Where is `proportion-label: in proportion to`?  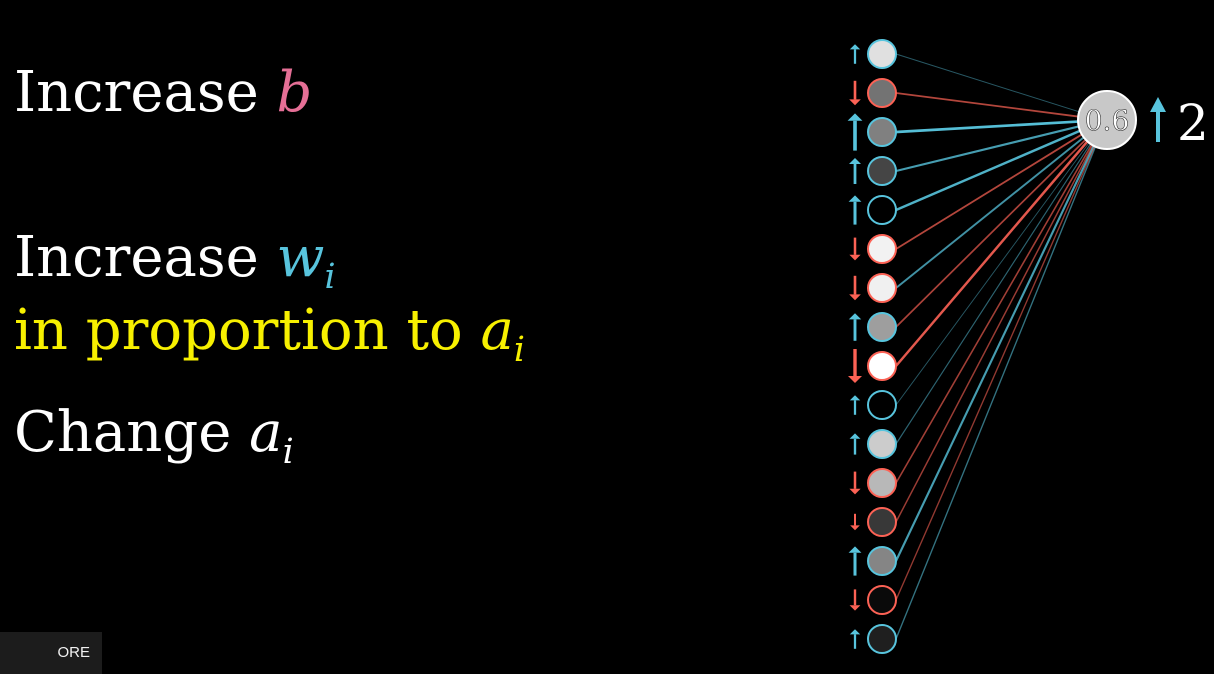 proportion-label: in proportion to is located at coordinates (238, 330).